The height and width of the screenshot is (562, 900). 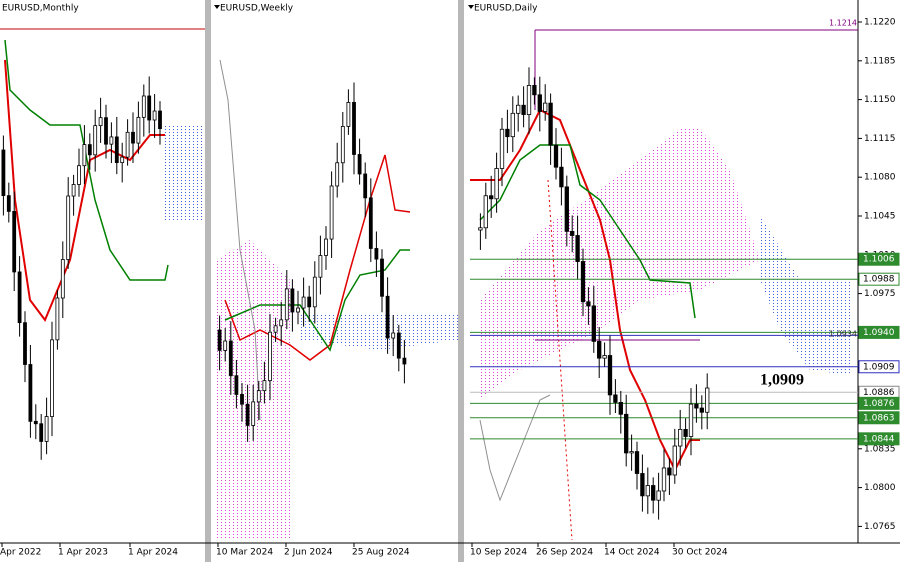 I want to click on chart-title: EURUSD,Monthly, so click(x=40, y=9).